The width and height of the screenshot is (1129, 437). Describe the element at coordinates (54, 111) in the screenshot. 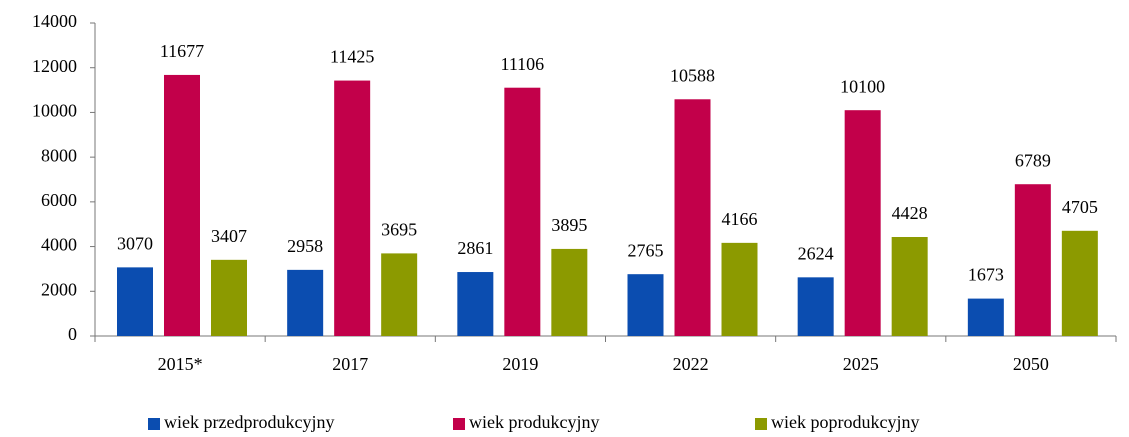

I see `y-tick-label: 10000` at that location.